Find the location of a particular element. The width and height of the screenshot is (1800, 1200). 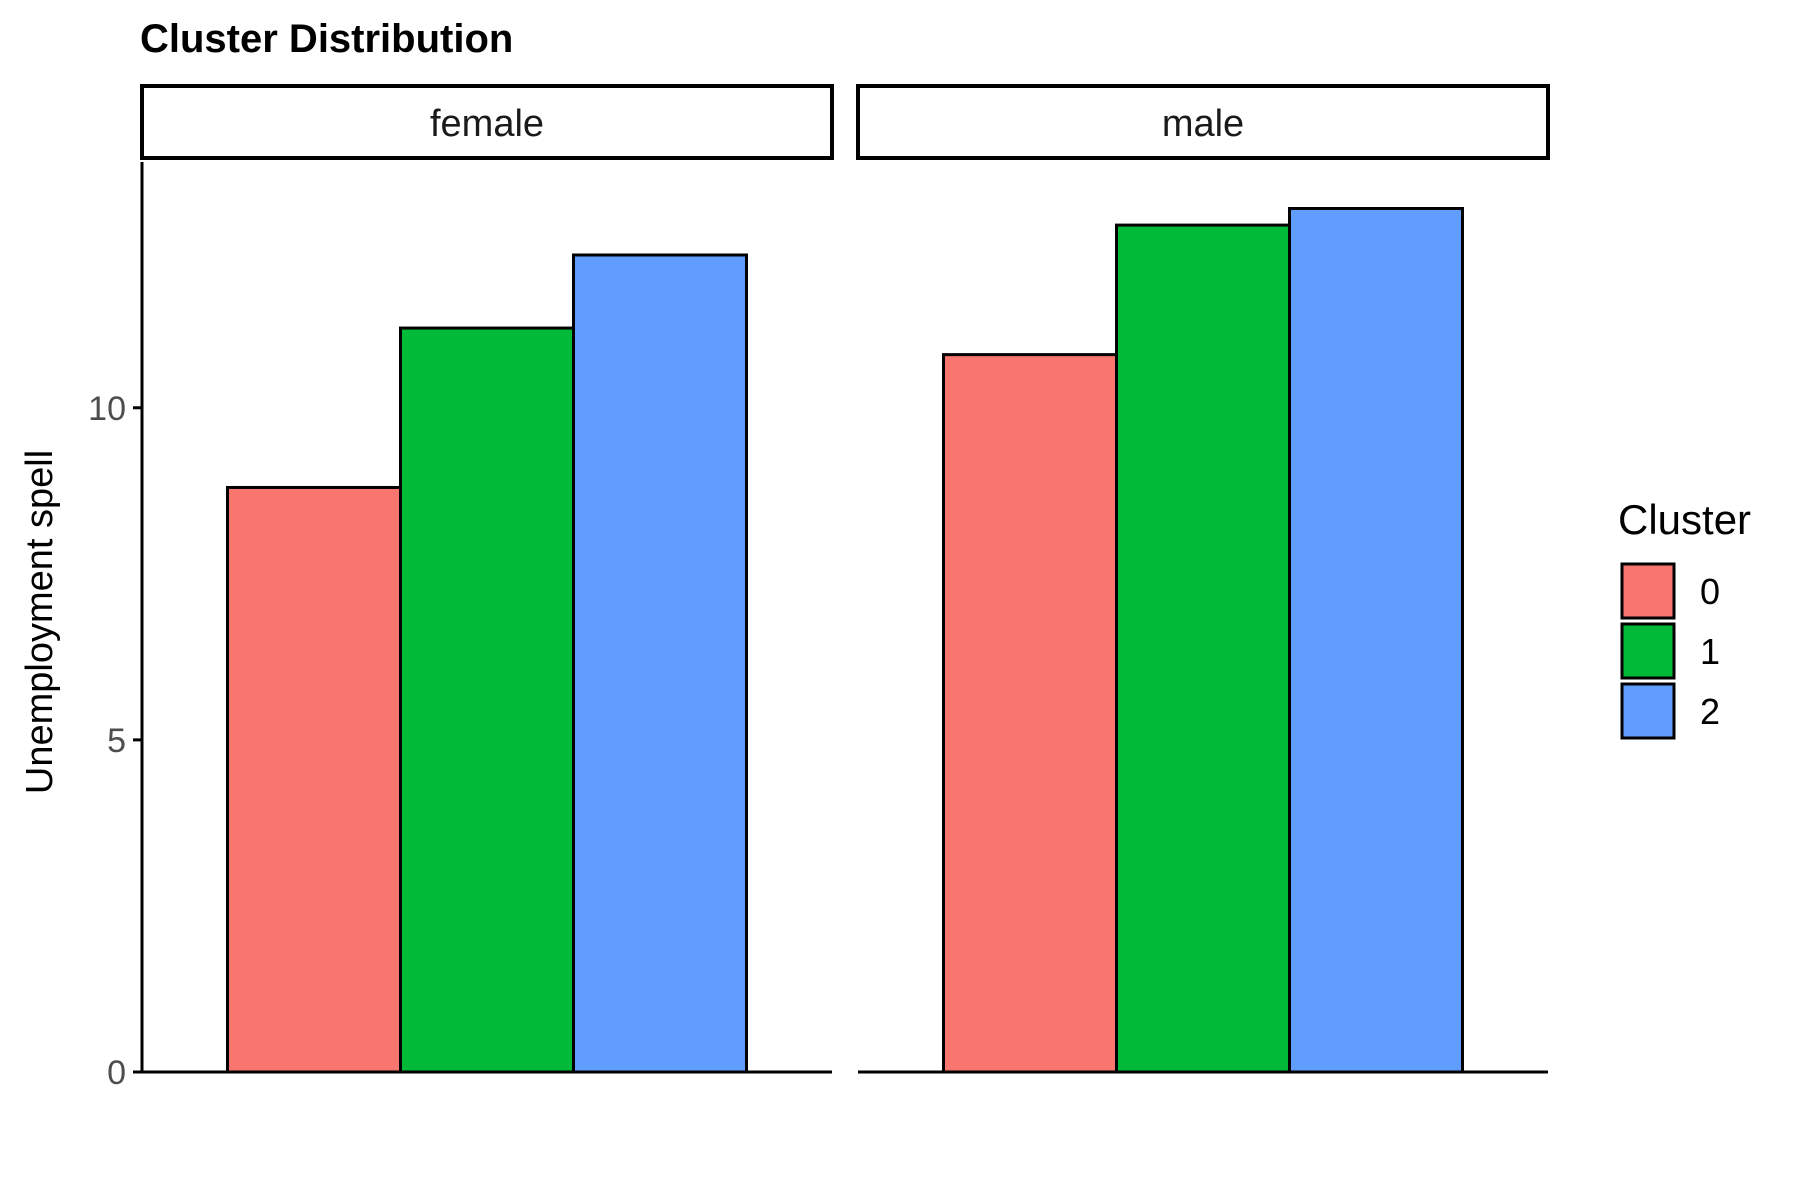

legend: Cluster 0 1 2 is located at coordinates (1684, 618).